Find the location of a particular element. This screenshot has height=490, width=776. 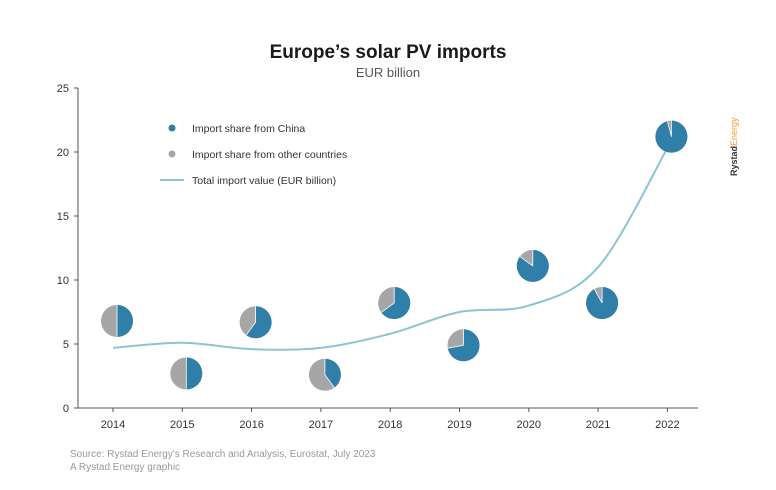

legend-item-other-marker is located at coordinates (172, 154).